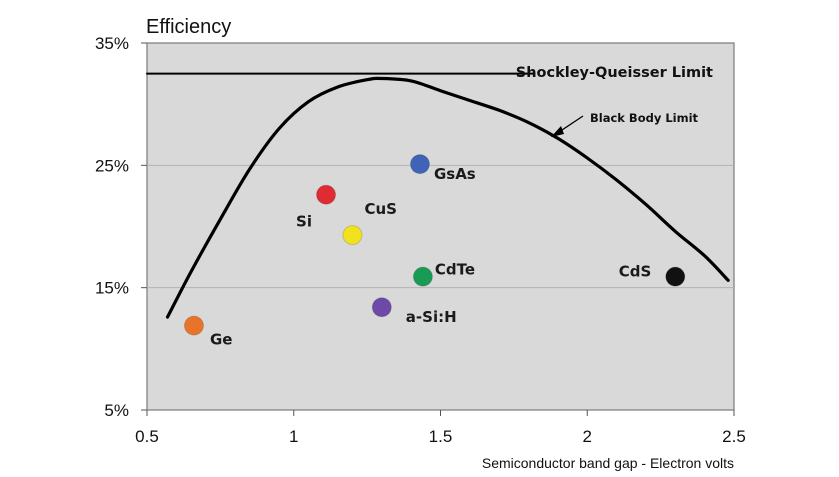 This screenshot has height=477, width=839. What do you see at coordinates (614, 73) in the screenshot?
I see `shockley-queisser-label: Shockley-Queisser Limit` at bounding box center [614, 73].